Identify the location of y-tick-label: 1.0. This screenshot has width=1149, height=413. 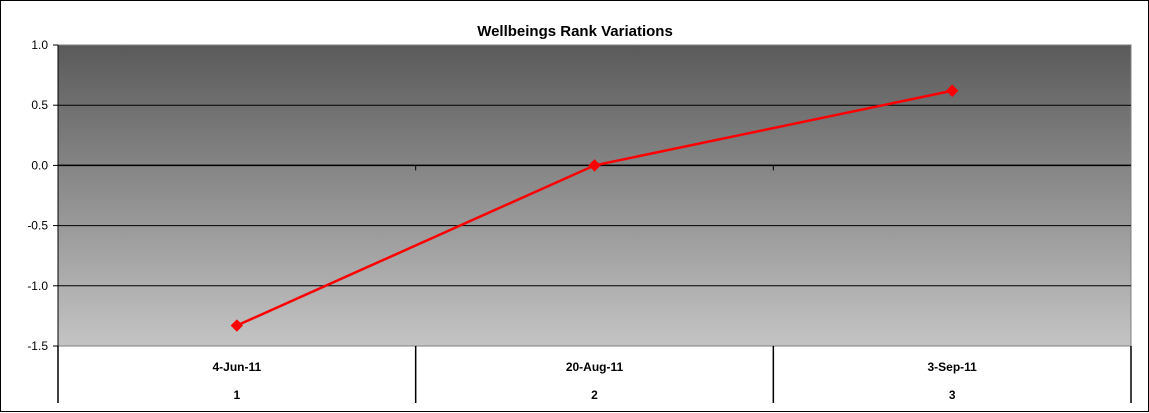
(39, 45).